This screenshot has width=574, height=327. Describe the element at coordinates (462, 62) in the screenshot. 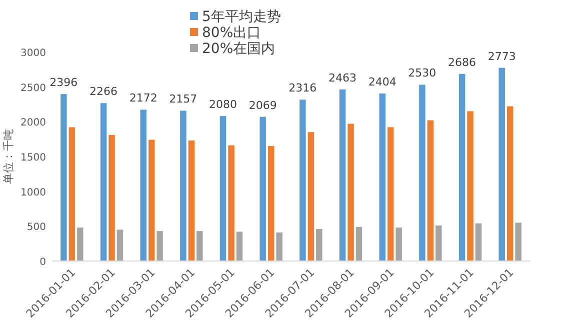

I see `data-label: 2686` at that location.